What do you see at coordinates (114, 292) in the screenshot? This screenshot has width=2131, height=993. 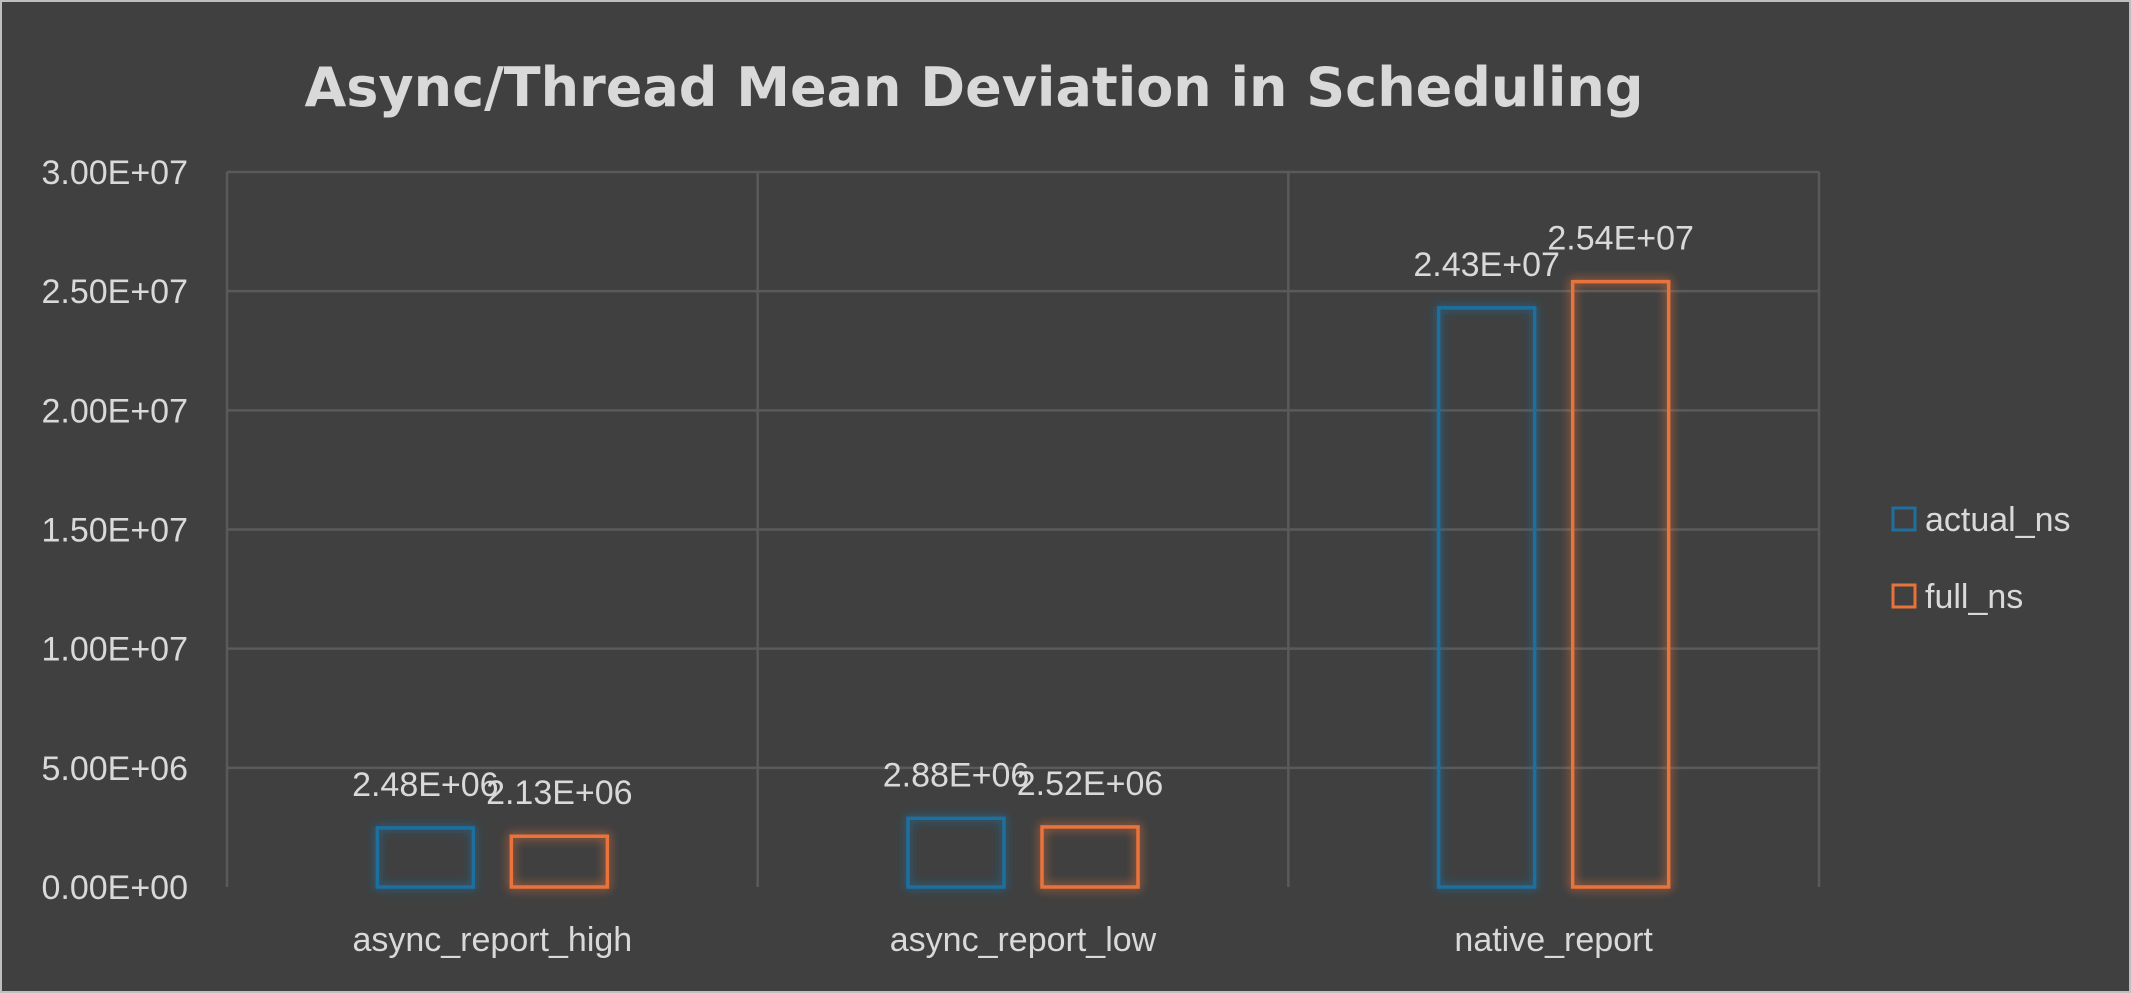 I see `y-tick-label: 2.50E+07` at bounding box center [114, 292].